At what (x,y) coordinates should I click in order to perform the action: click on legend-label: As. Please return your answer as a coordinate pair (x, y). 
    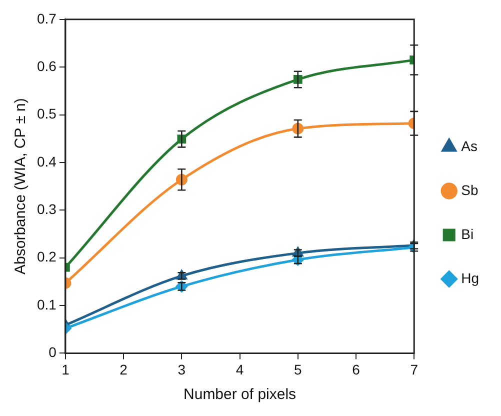
    Looking at the image, I should click on (469, 146).